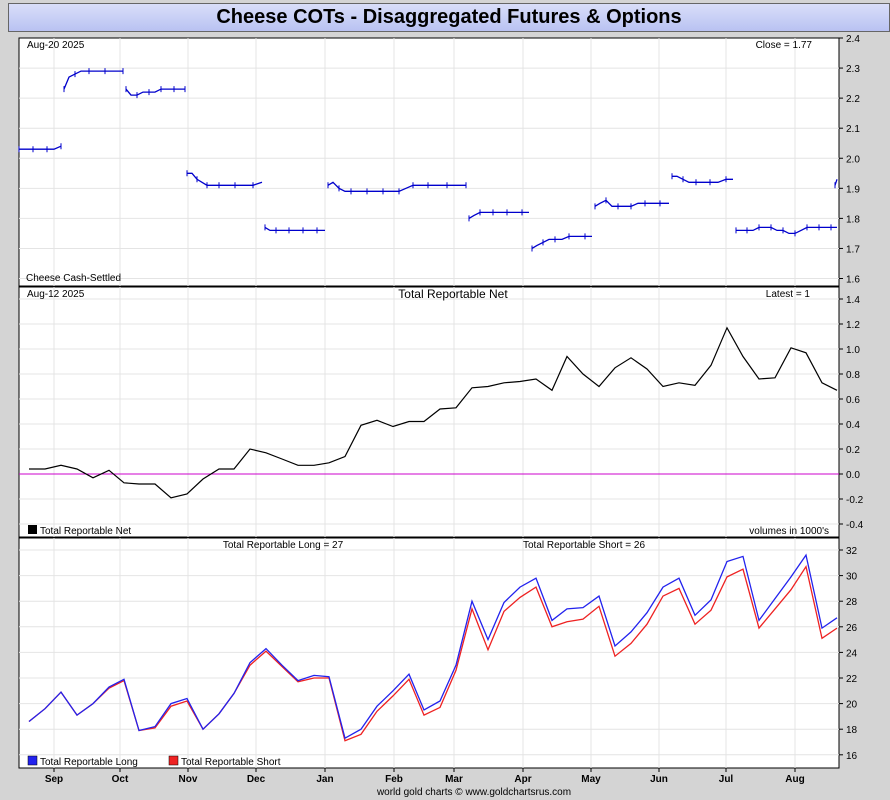 This screenshot has width=890, height=800. I want to click on y-tick-label: 1.4, so click(853, 300).